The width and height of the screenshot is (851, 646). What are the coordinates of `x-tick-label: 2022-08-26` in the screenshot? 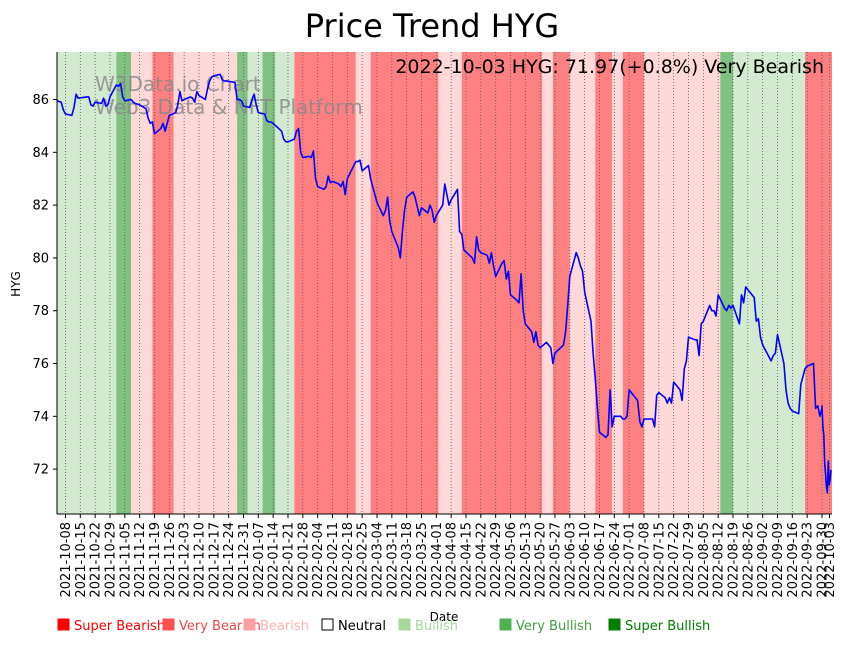 It's located at (748, 560).